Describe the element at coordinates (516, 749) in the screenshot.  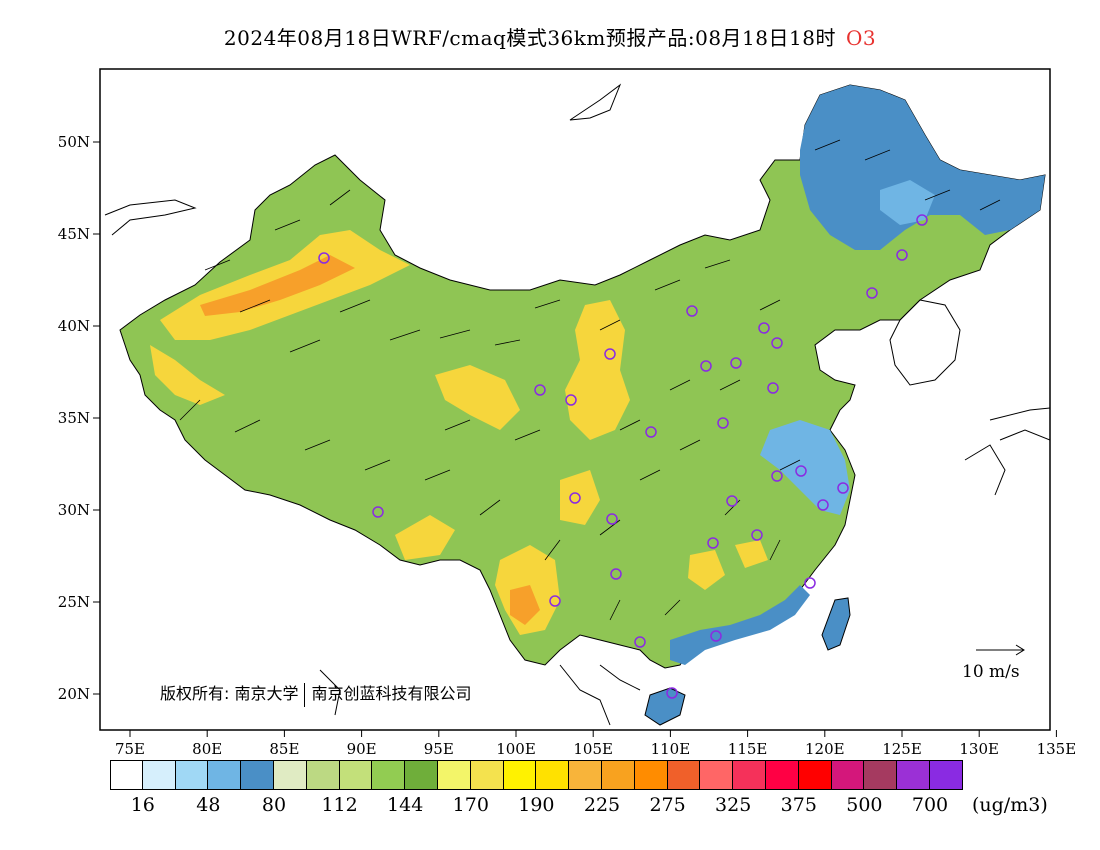
I see `x-tick-label: 100E` at that location.